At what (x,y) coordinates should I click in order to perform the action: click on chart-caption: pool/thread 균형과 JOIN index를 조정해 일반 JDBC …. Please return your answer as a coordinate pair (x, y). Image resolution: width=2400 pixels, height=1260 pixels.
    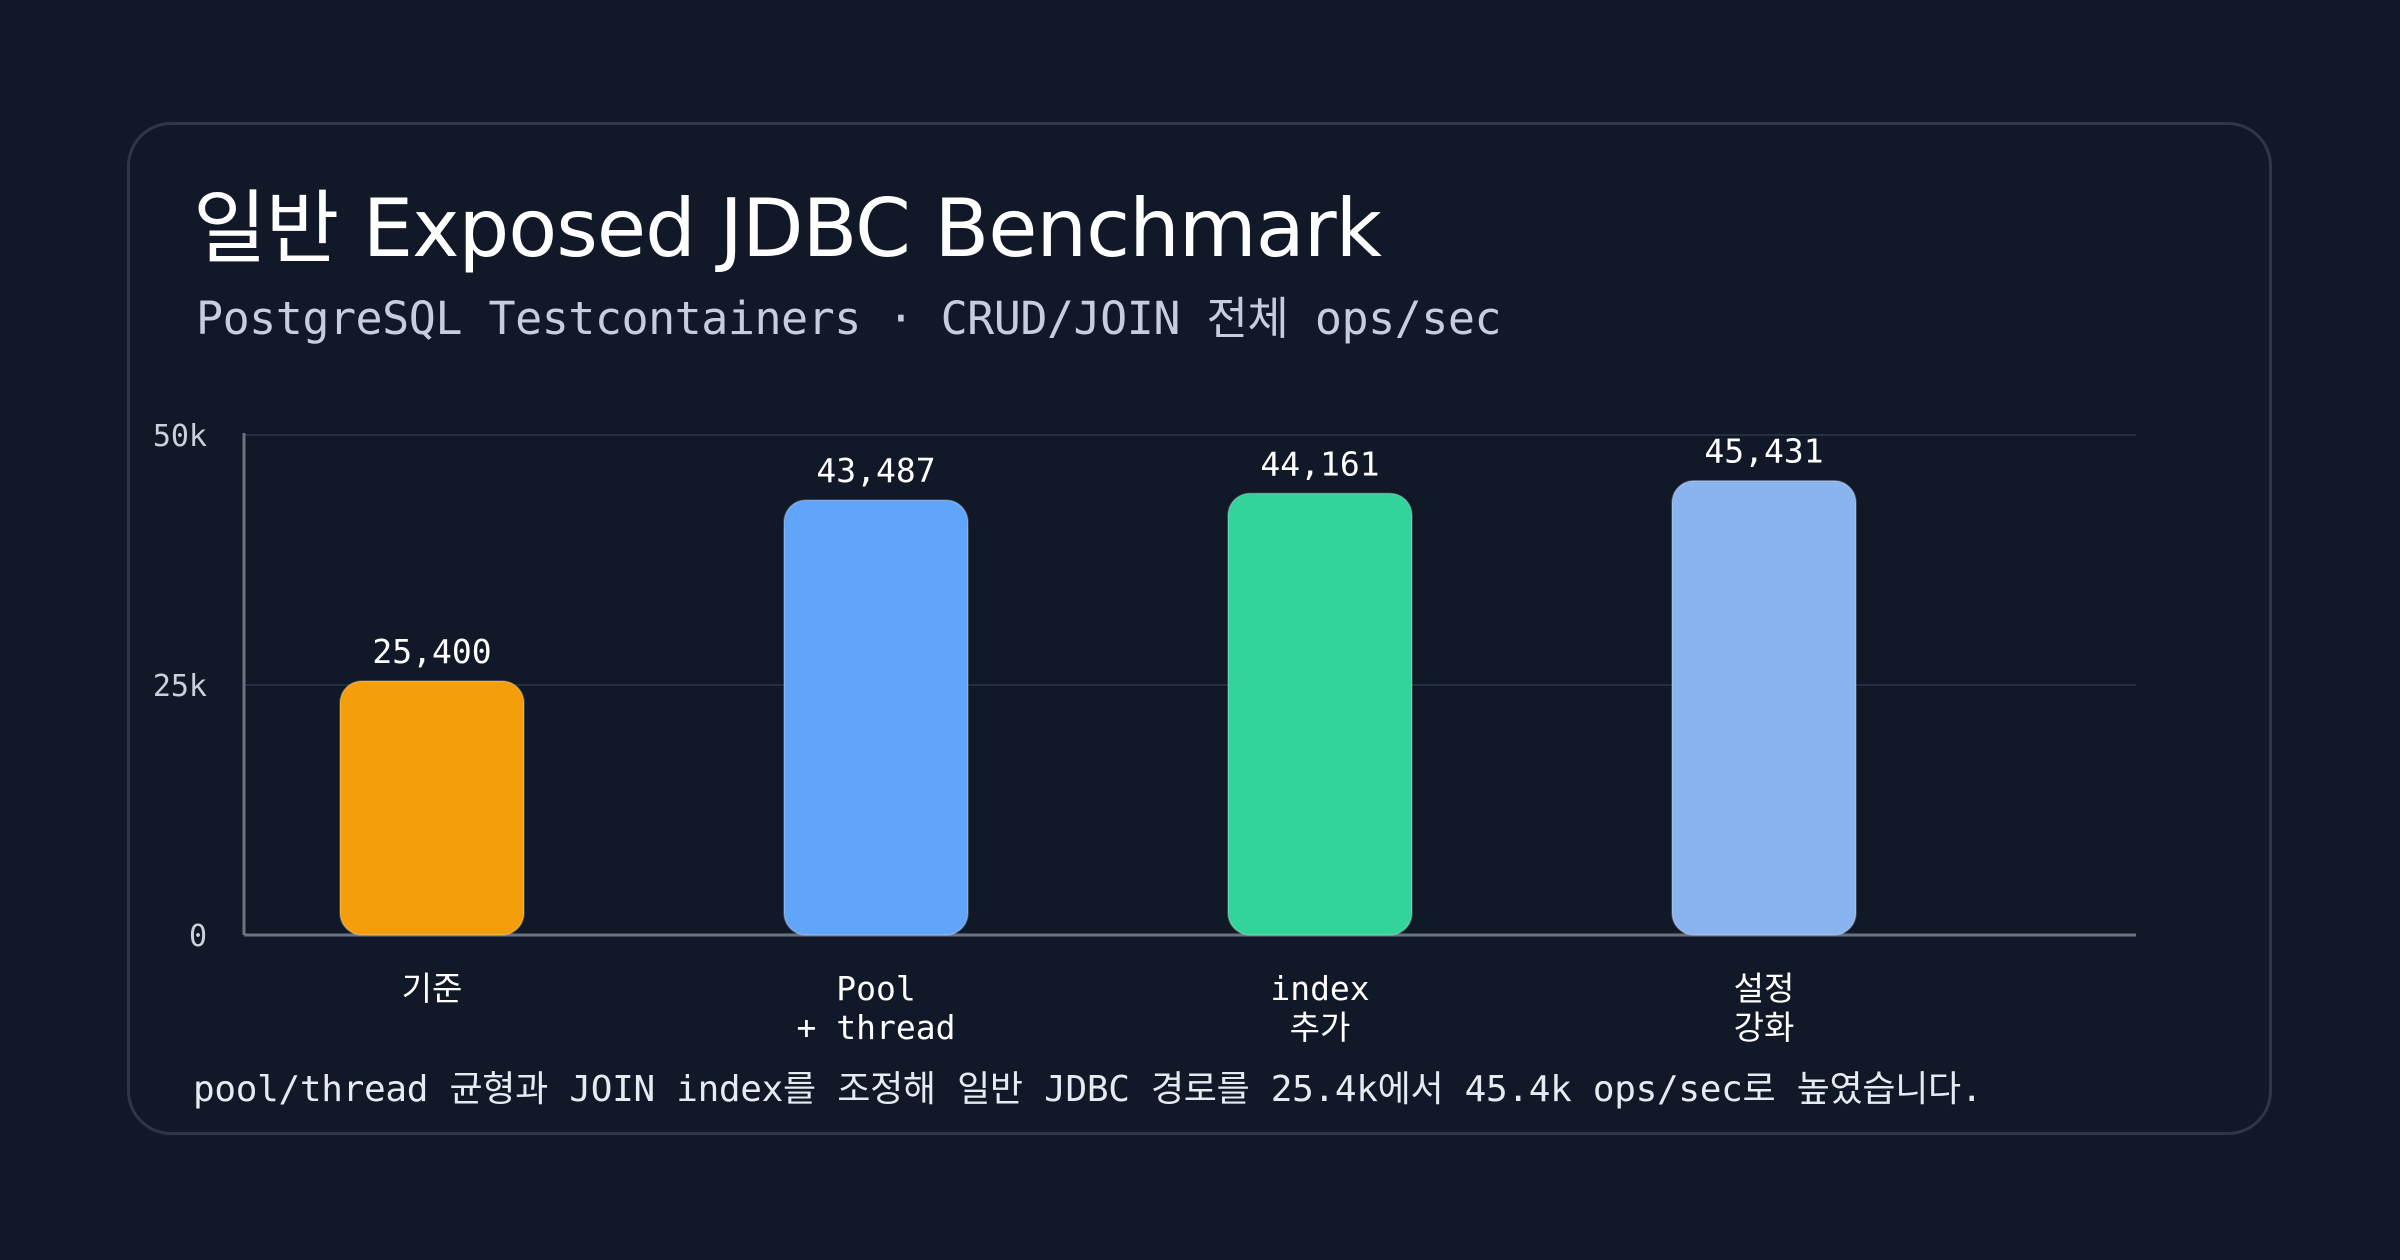
    Looking at the image, I should click on (1088, 1089).